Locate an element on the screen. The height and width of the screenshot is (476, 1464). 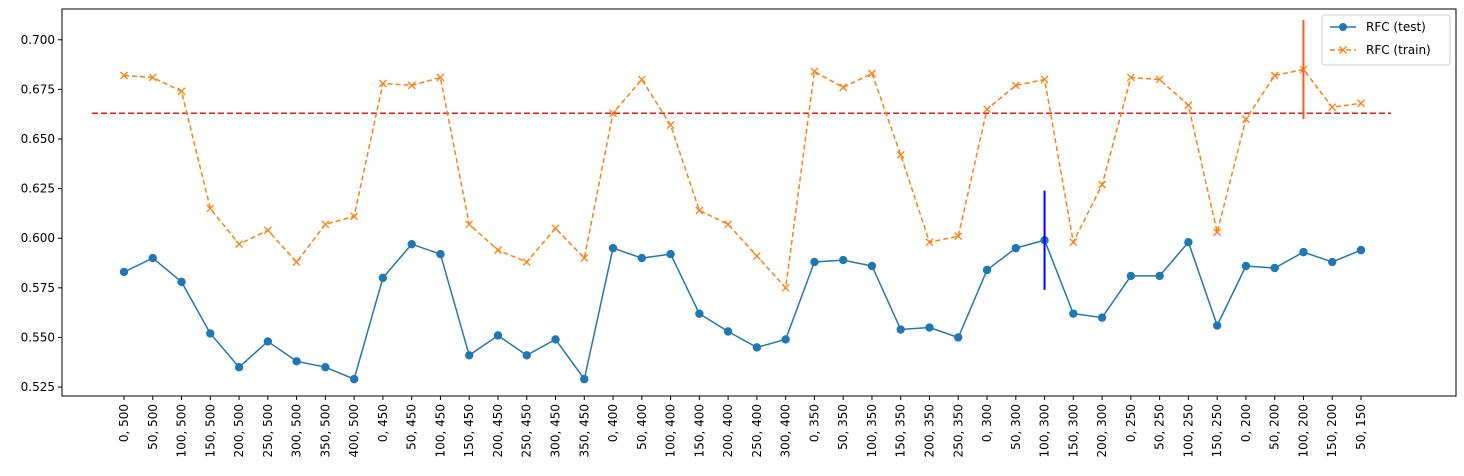
x-tick-label: 0, 250 is located at coordinates (1131, 423).